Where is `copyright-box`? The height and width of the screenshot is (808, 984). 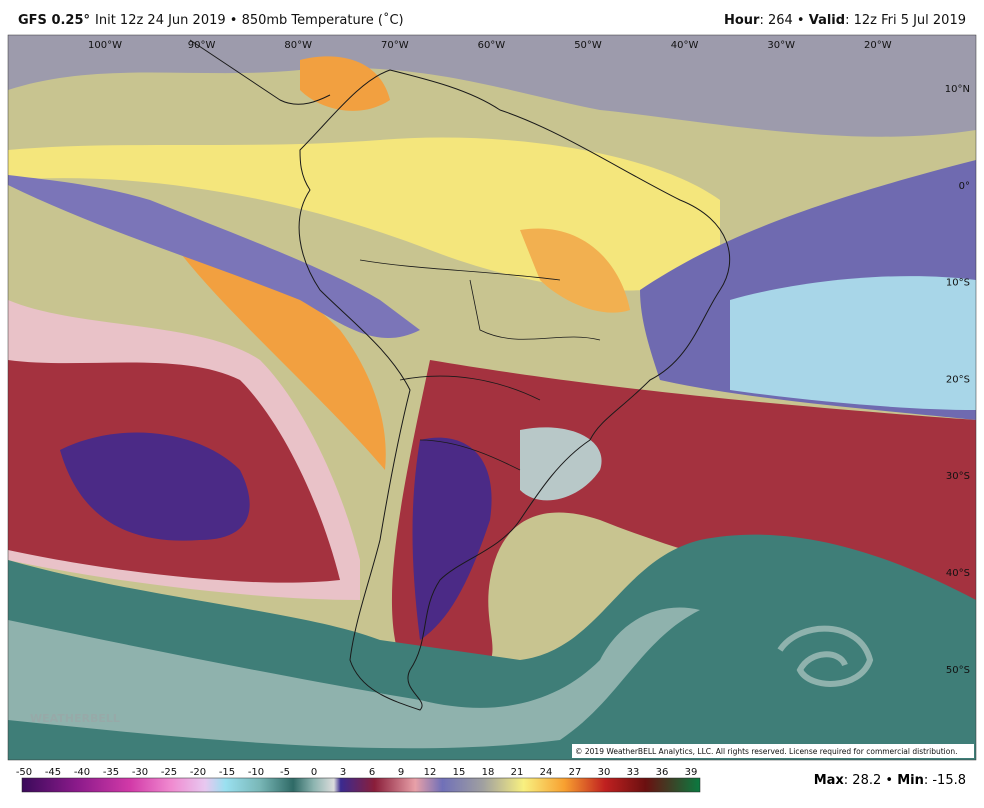 copyright-box is located at coordinates (773, 751).